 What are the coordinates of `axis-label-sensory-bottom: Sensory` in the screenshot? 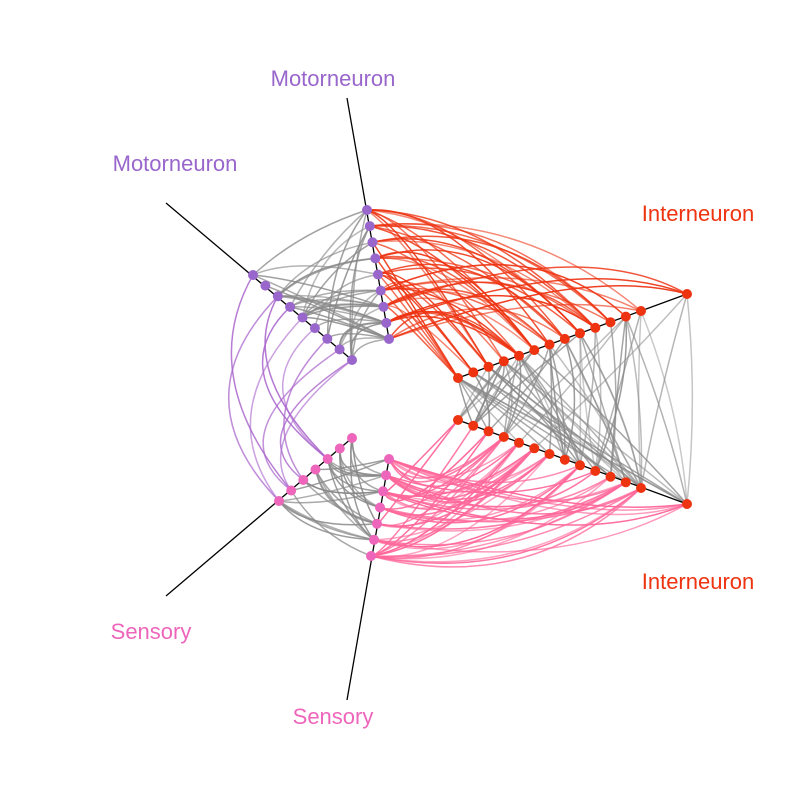 It's located at (333, 716).